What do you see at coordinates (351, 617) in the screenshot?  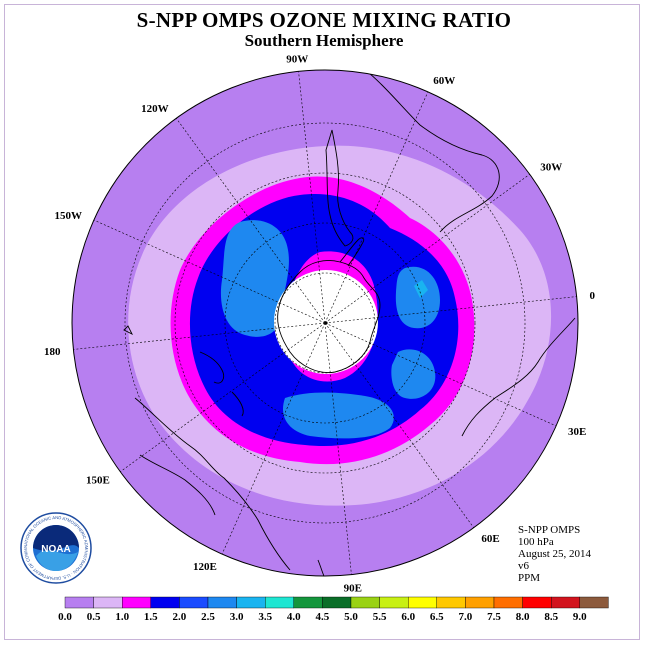 I see `colorbar-tick-label: 5.0` at bounding box center [351, 617].